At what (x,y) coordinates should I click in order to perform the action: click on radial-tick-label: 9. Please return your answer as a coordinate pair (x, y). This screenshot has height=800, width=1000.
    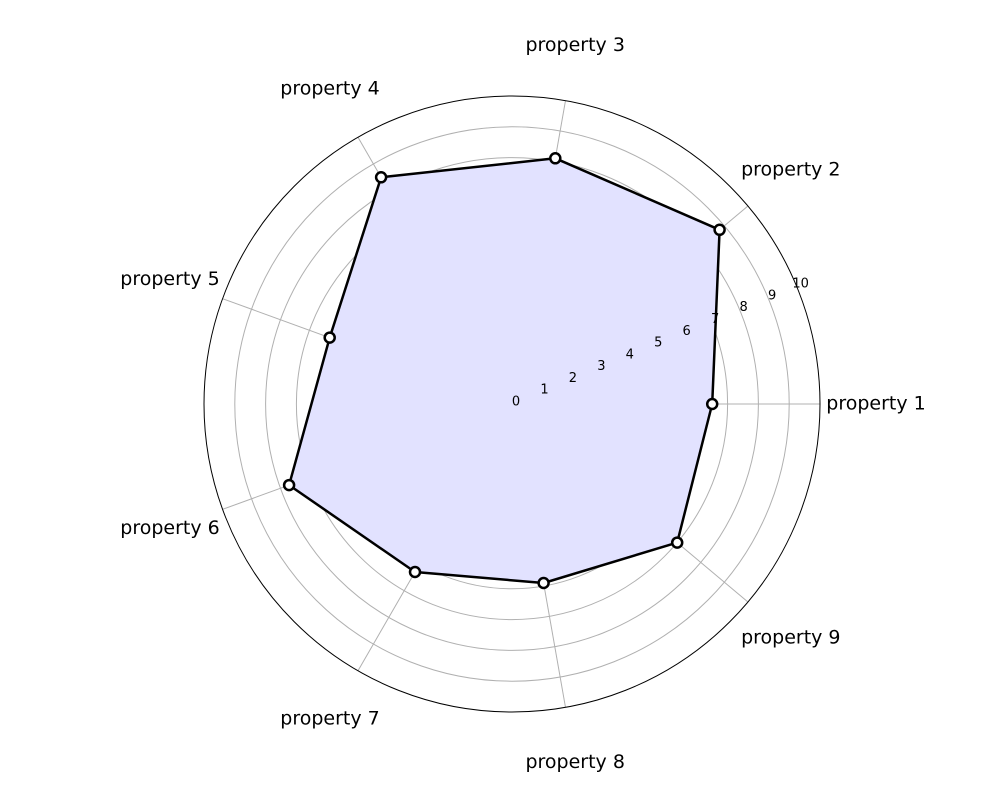
    Looking at the image, I should click on (772, 295).